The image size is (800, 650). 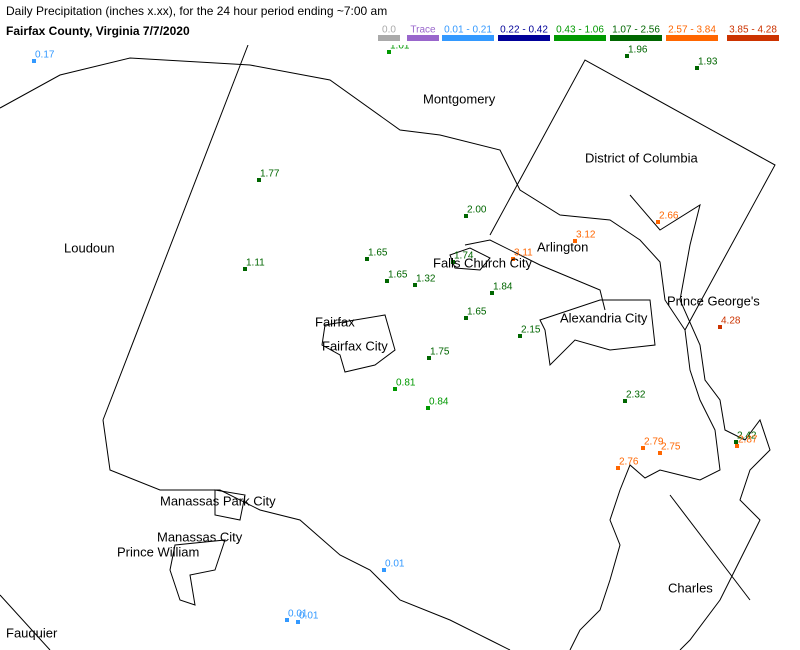 I want to click on place-label: Charles, so click(x=690, y=587).